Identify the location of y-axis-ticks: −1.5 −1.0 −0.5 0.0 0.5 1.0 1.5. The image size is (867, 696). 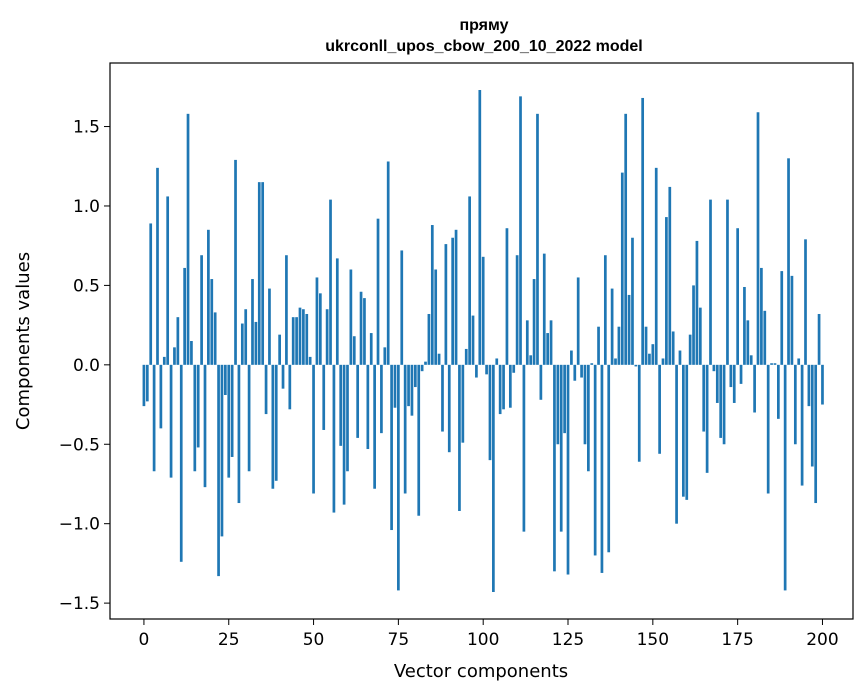
(84, 366).